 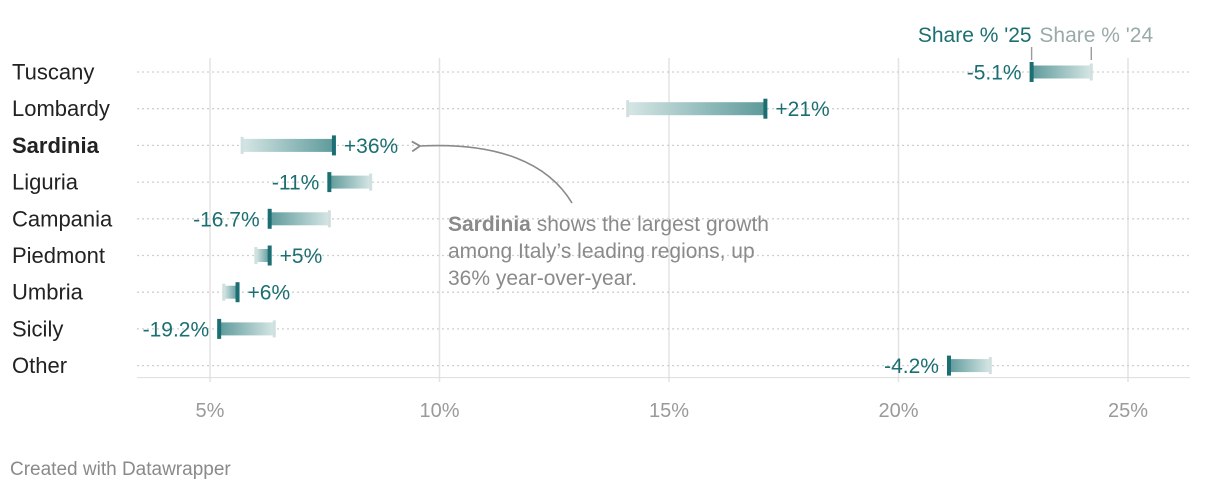 I want to click on x-tick-label: 10%, so click(x=439, y=411).